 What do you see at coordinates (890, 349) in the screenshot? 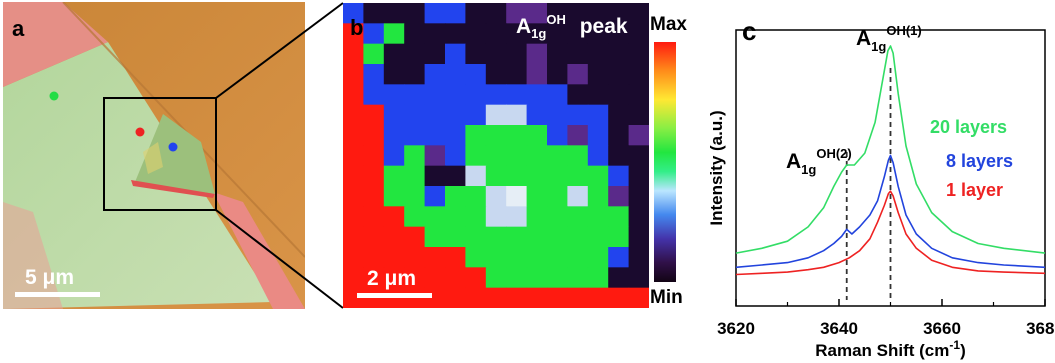
I see `x-axis-title: Raman Shift (cm-1)` at bounding box center [890, 349].